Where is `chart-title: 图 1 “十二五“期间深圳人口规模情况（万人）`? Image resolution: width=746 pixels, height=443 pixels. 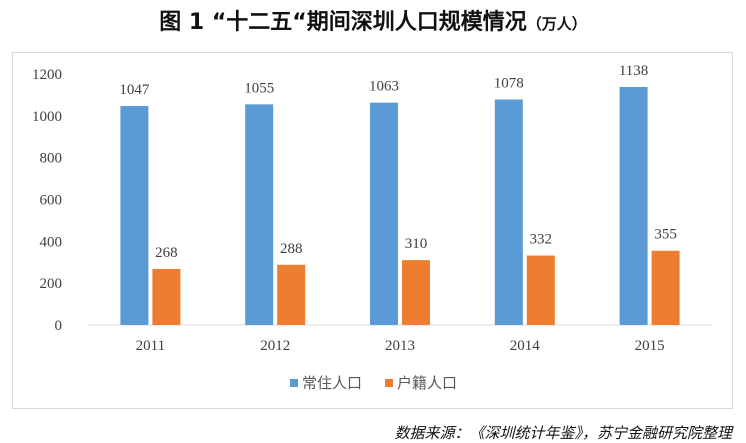 chart-title: 图 1 “十二五“期间深圳人口规模情况（万人） is located at coordinates (373, 20).